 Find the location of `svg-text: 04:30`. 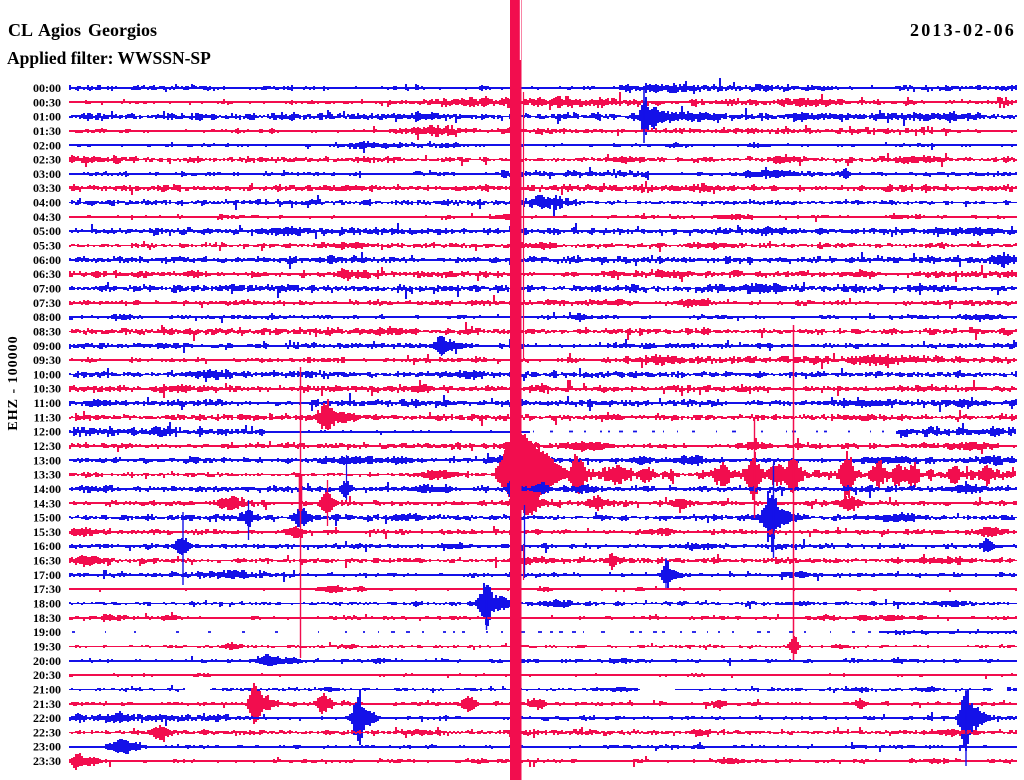

svg-text: 04:30 is located at coordinates (47, 217).